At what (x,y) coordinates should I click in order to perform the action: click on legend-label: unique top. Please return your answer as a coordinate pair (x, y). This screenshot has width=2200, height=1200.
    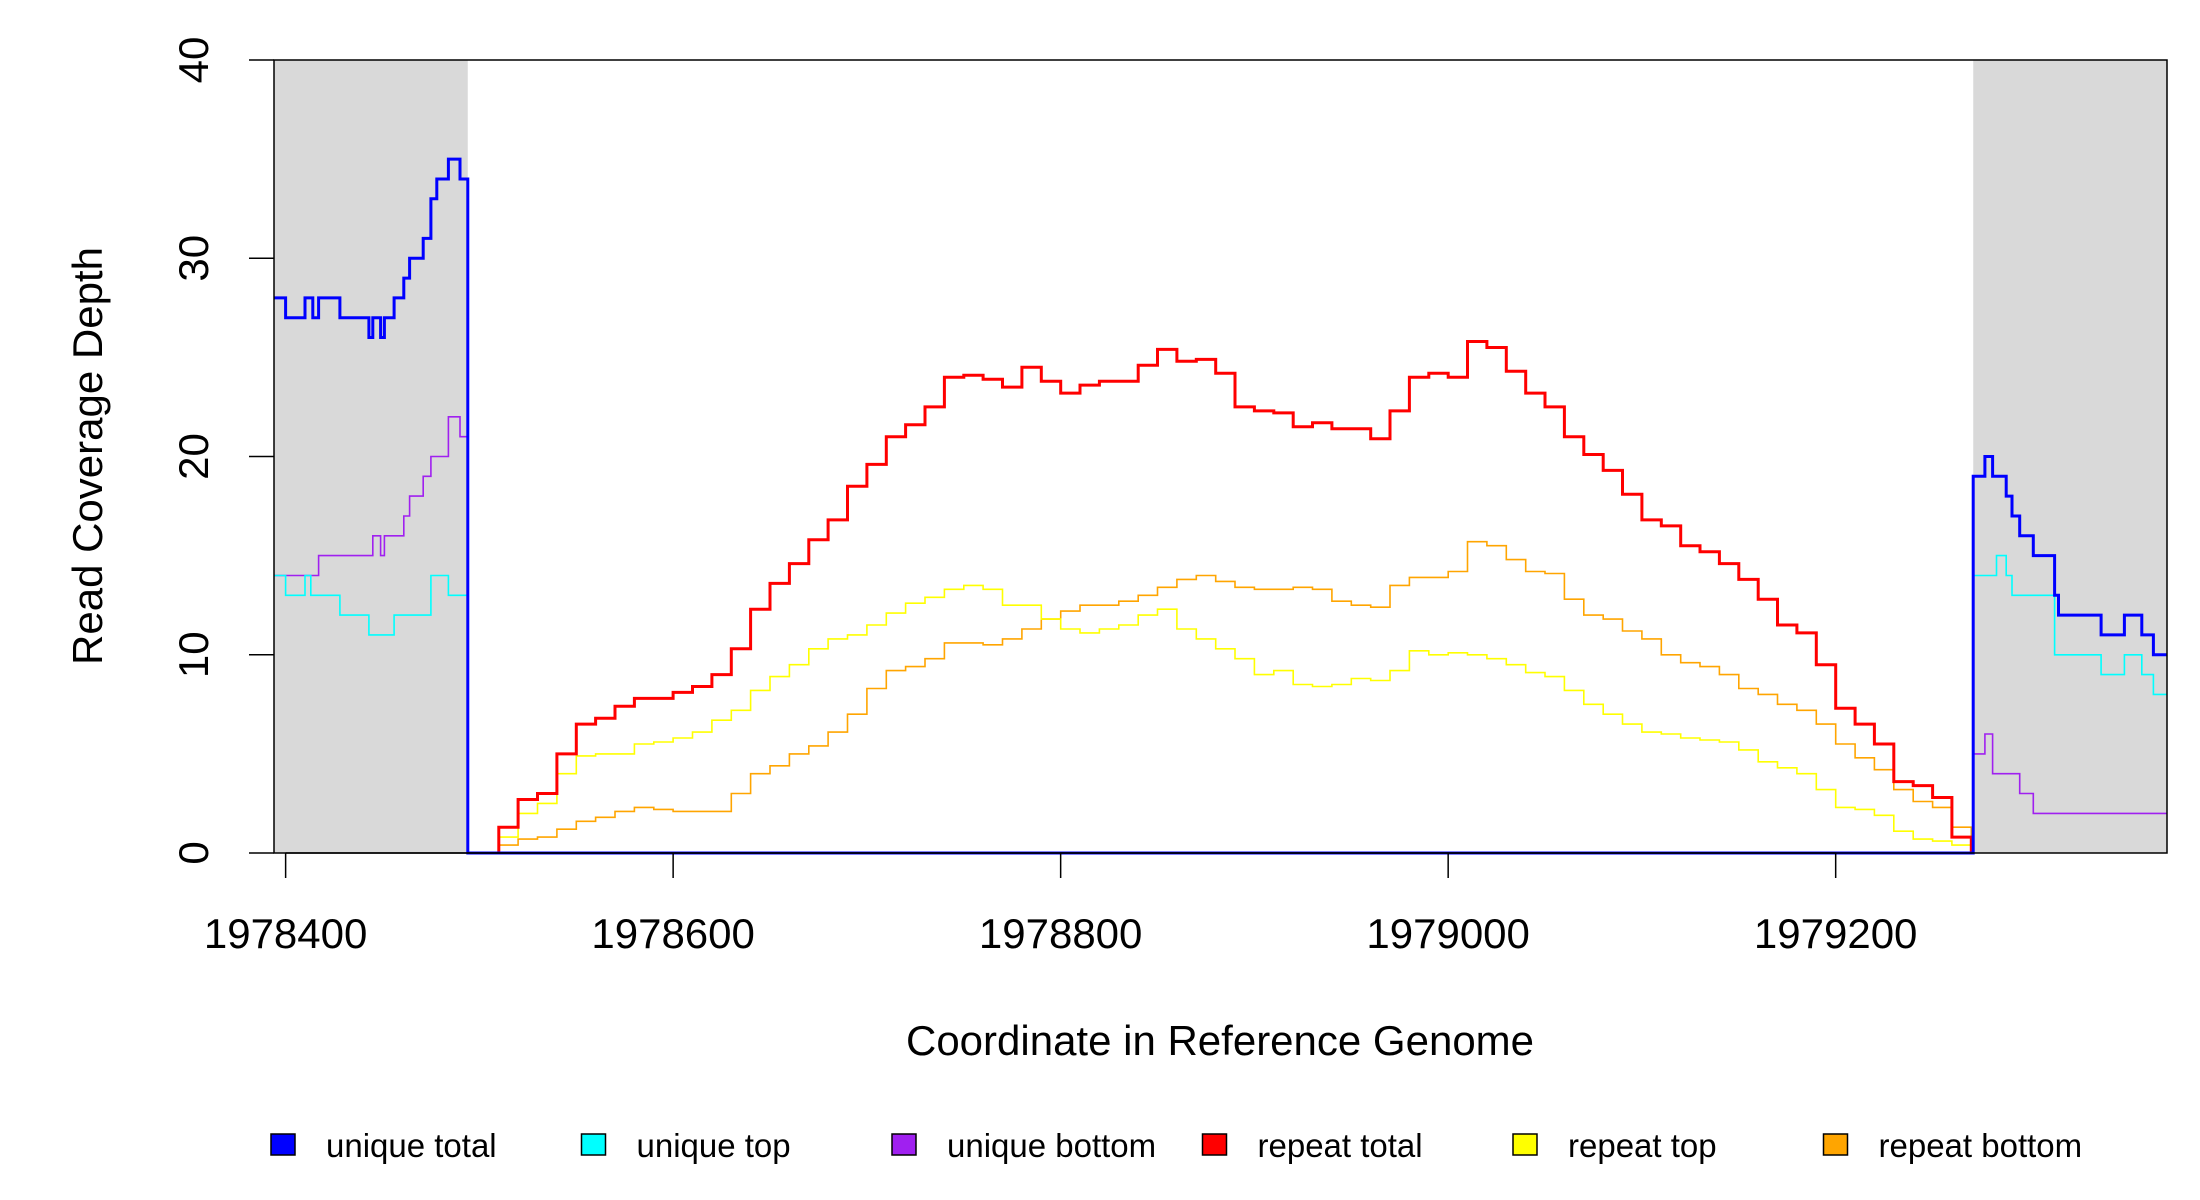
    Looking at the image, I should click on (714, 1145).